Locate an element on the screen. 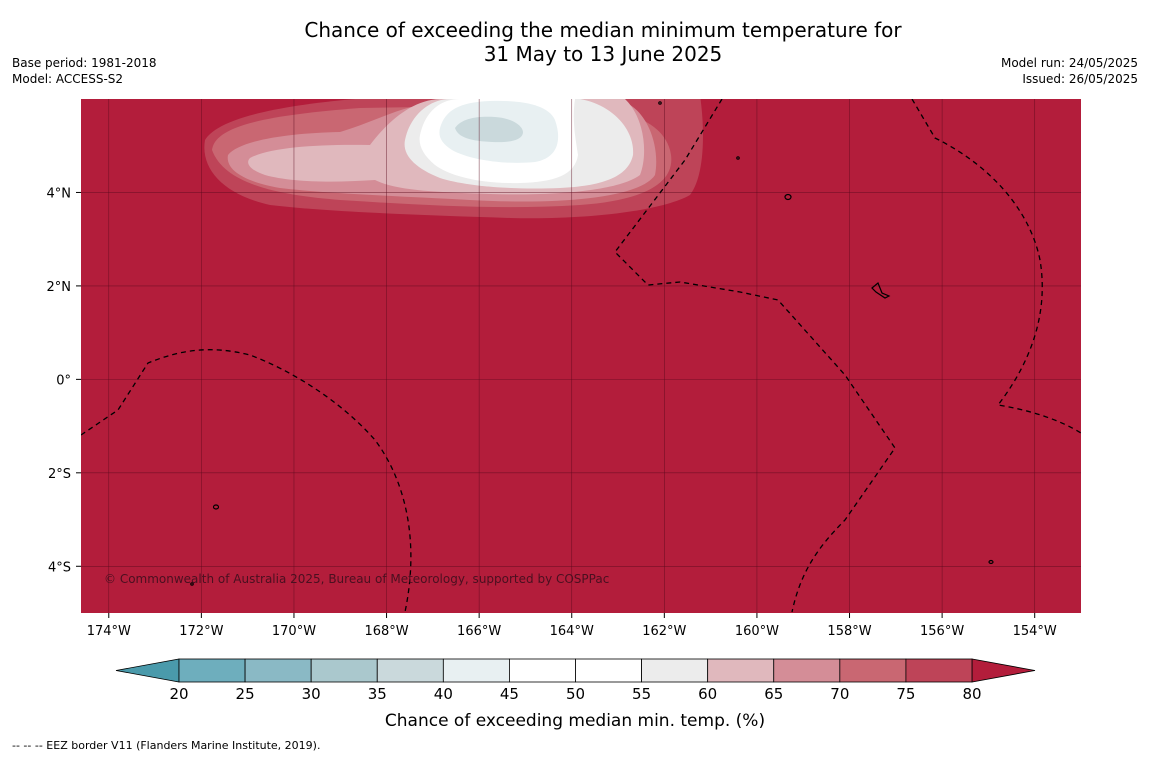  title-line-2: 31 May to 13 June 2025 is located at coordinates (603, 54).